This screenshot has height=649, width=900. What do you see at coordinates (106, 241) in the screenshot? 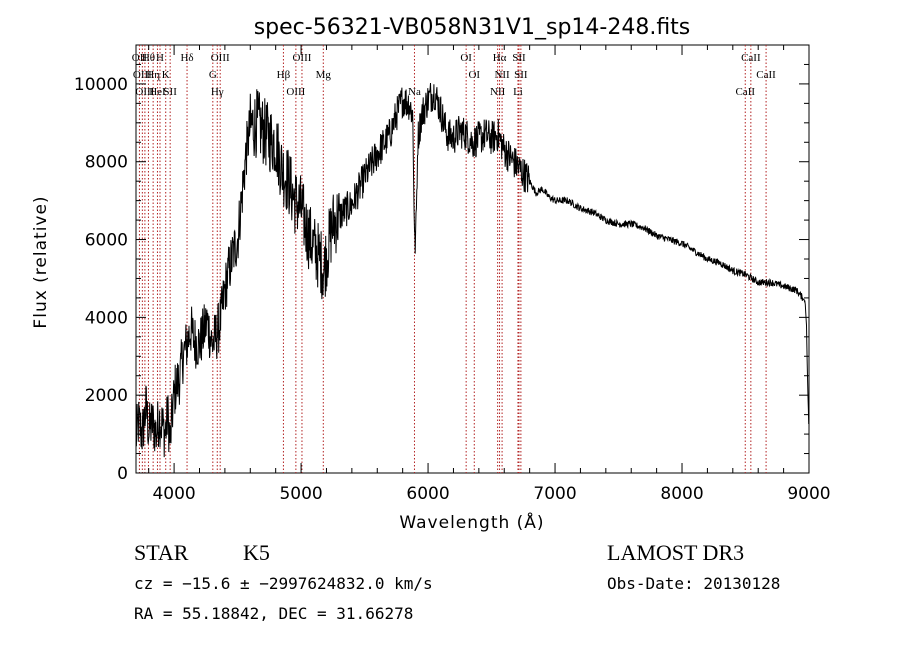
I see `y-tick-label-3: 6000` at bounding box center [106, 241].